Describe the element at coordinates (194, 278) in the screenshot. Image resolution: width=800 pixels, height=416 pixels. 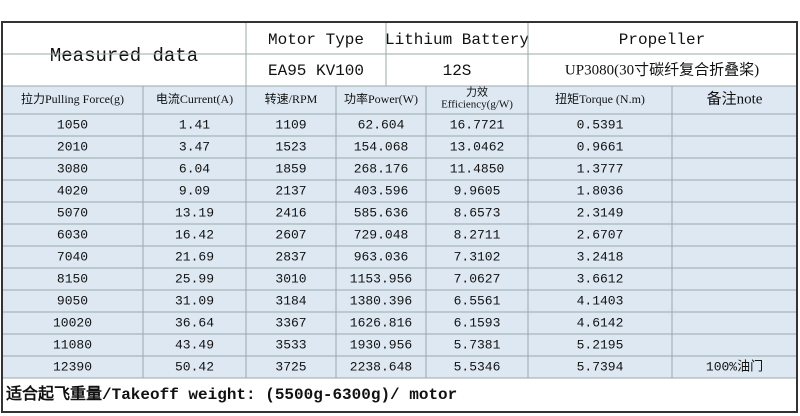
I see `cell: 25.99` at that location.